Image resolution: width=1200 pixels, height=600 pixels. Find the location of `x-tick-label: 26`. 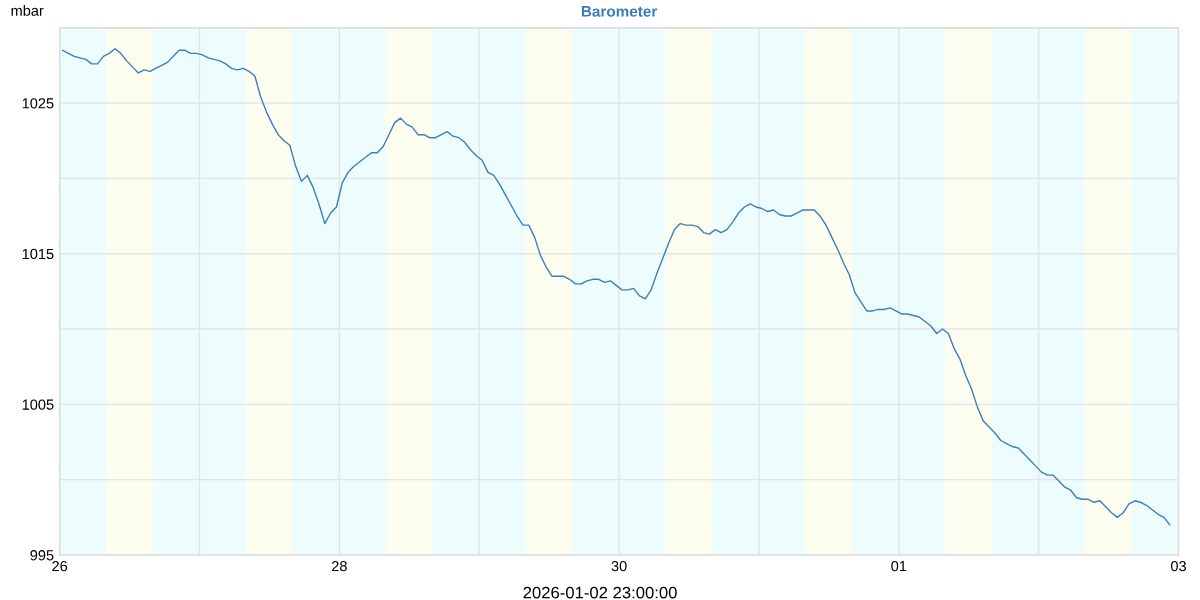

x-tick-label: 26 is located at coordinates (60, 566).